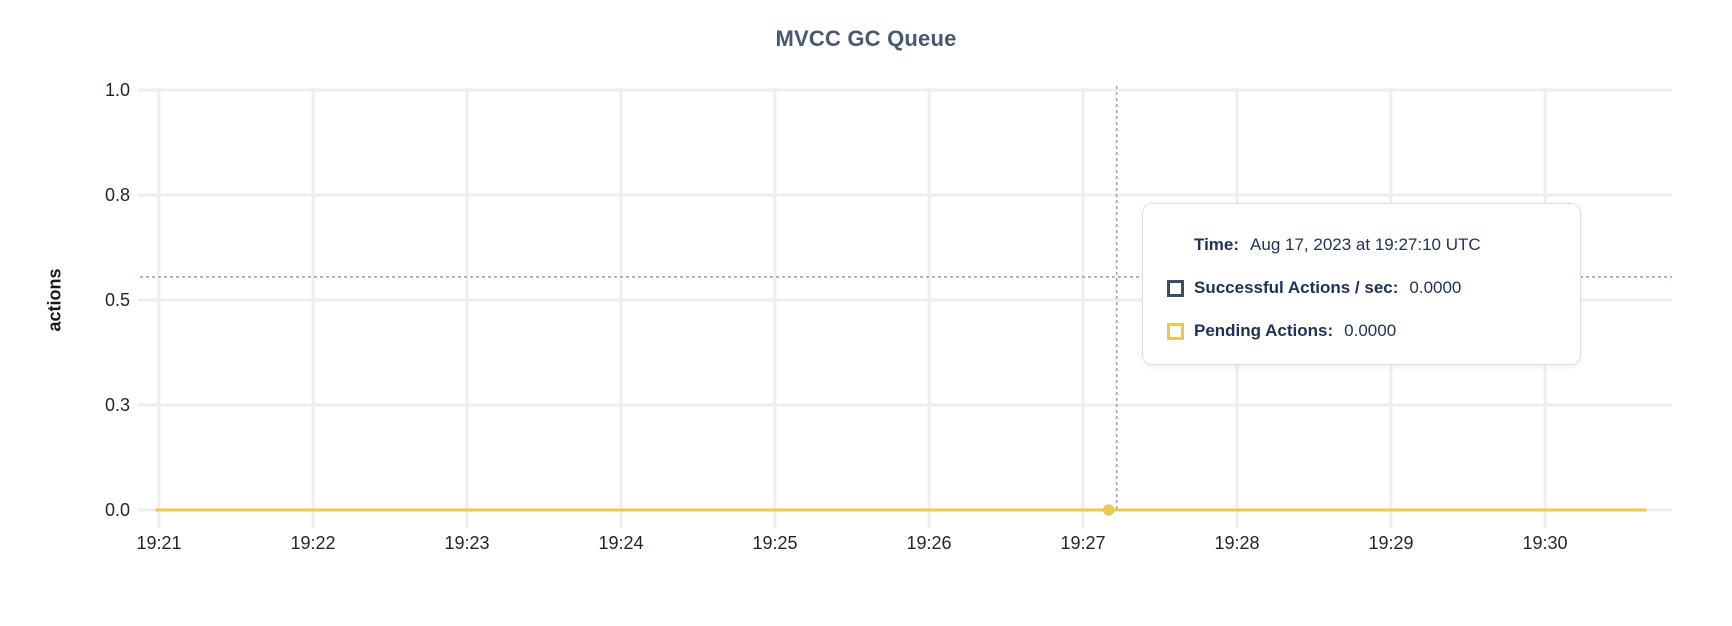 Image resolution: width=1732 pixels, height=626 pixels. What do you see at coordinates (1236, 543) in the screenshot?
I see `x-tick-label: 19:28` at bounding box center [1236, 543].